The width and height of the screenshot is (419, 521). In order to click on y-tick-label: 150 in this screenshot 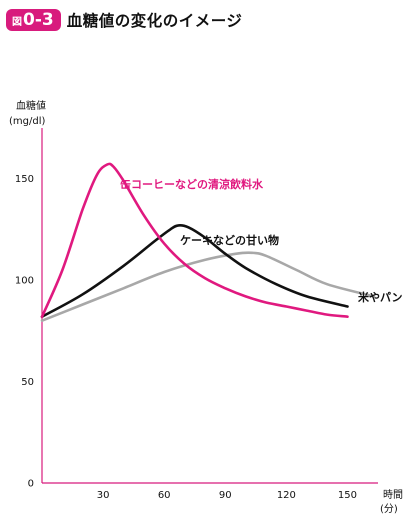, I will do `click(24, 179)`.